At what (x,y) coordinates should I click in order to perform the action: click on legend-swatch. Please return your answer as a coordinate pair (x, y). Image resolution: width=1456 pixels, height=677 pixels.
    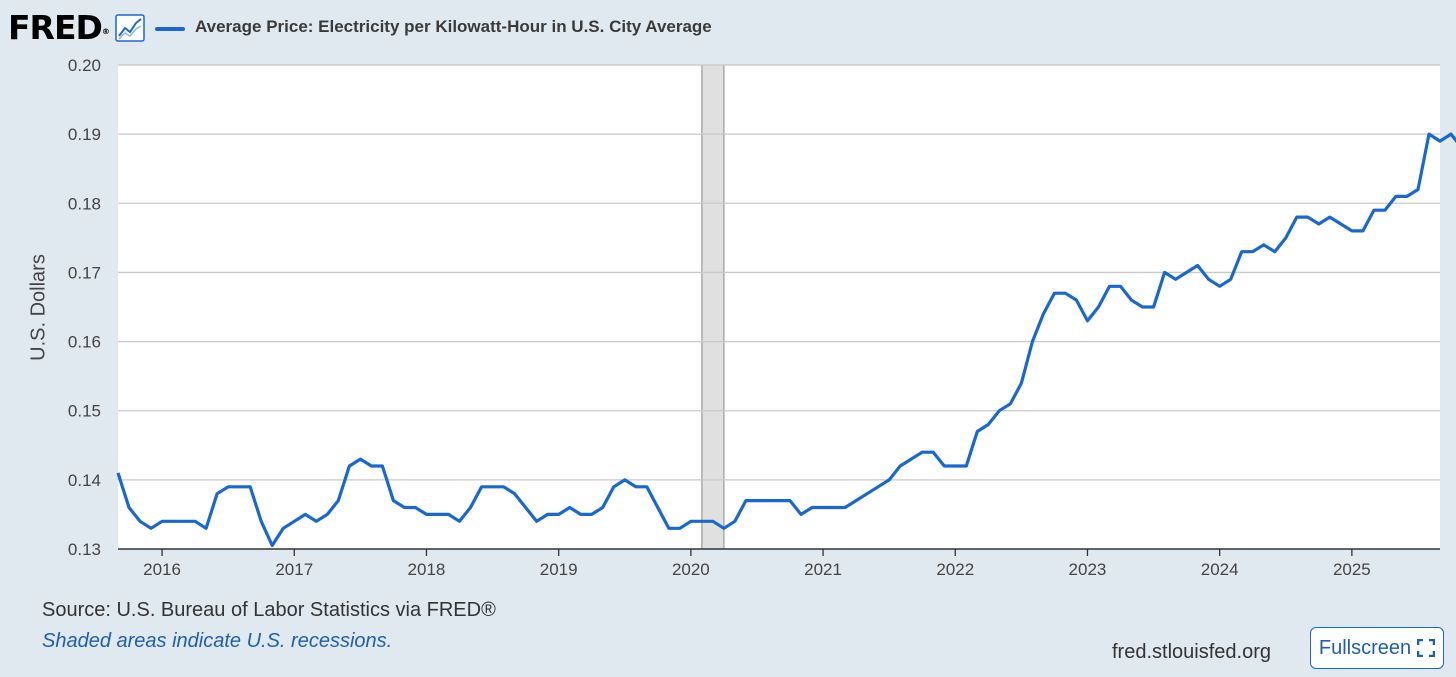
    Looking at the image, I should click on (170, 29).